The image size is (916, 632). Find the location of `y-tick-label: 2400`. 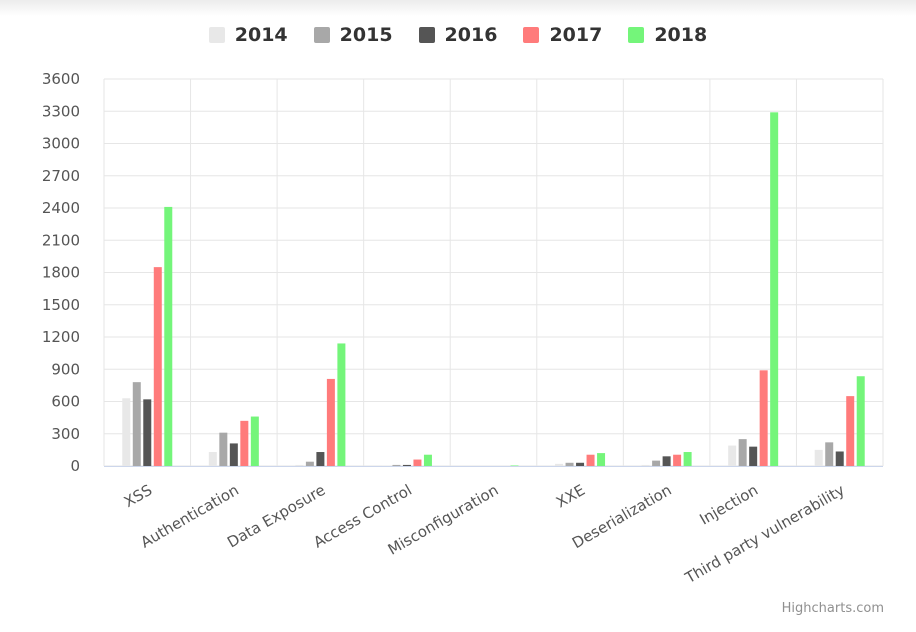

y-tick-label: 2400 is located at coordinates (61, 208).